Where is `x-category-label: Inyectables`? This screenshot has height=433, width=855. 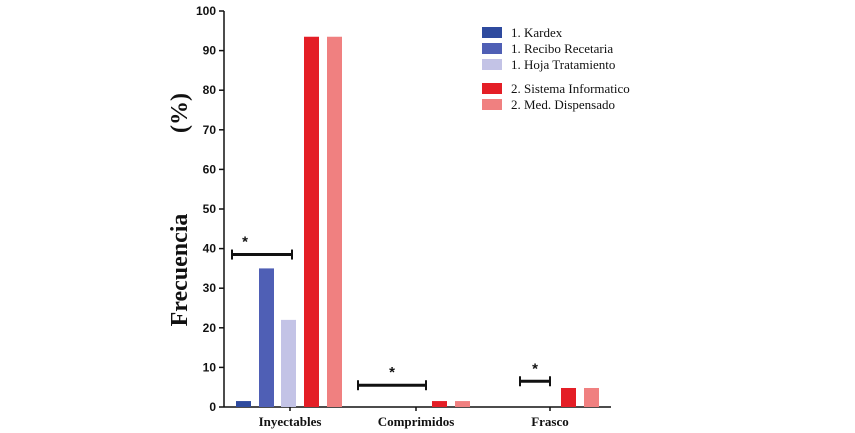 x-category-label: Inyectables is located at coordinates (290, 421).